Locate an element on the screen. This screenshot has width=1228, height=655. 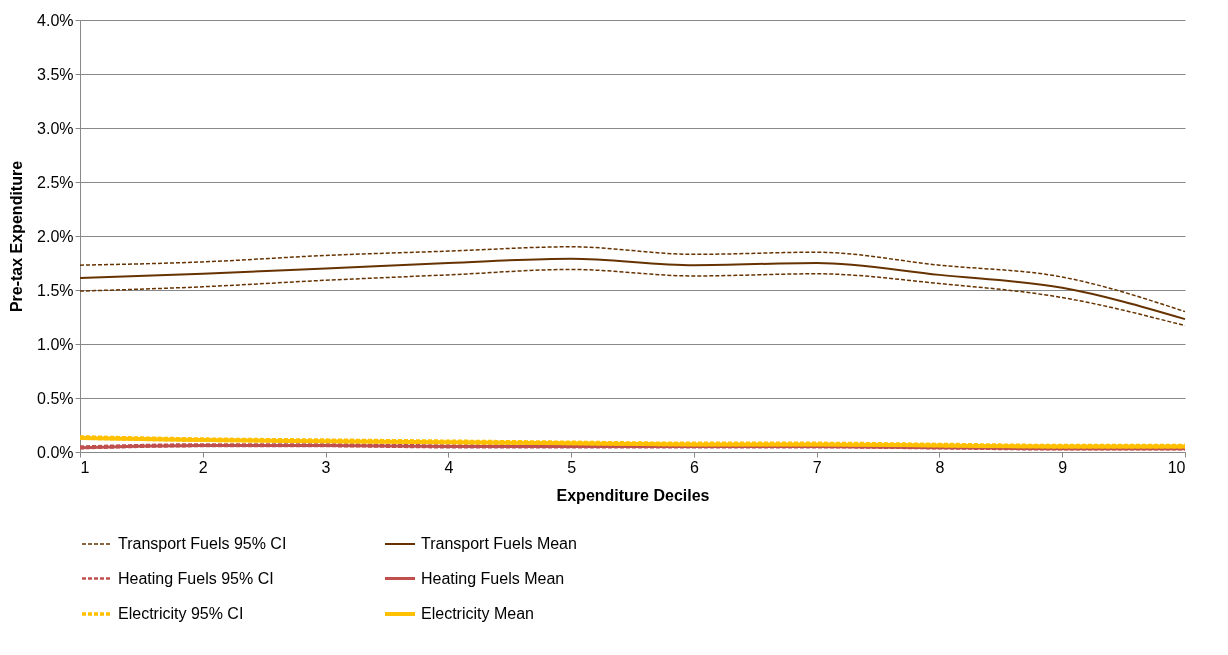
x-tick-label: 9 is located at coordinates (1063, 467).